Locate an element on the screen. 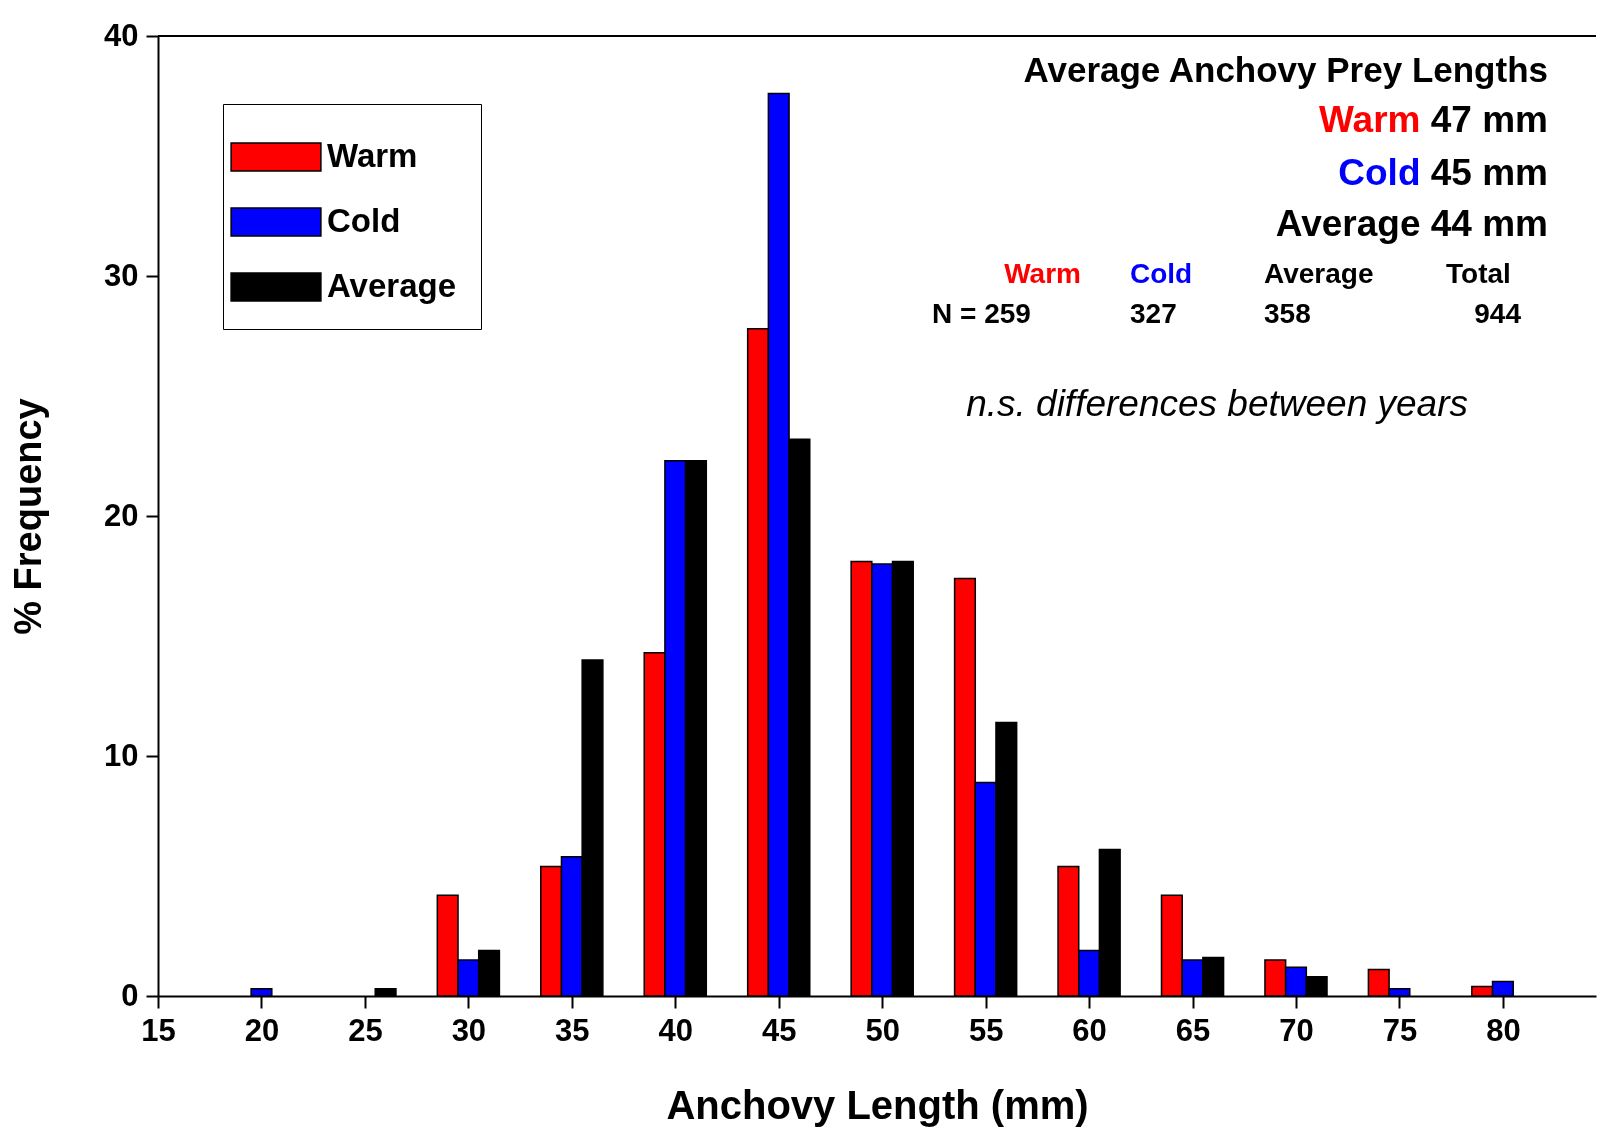 The height and width of the screenshot is (1148, 1621). x-tick-label: 20 is located at coordinates (262, 1030).